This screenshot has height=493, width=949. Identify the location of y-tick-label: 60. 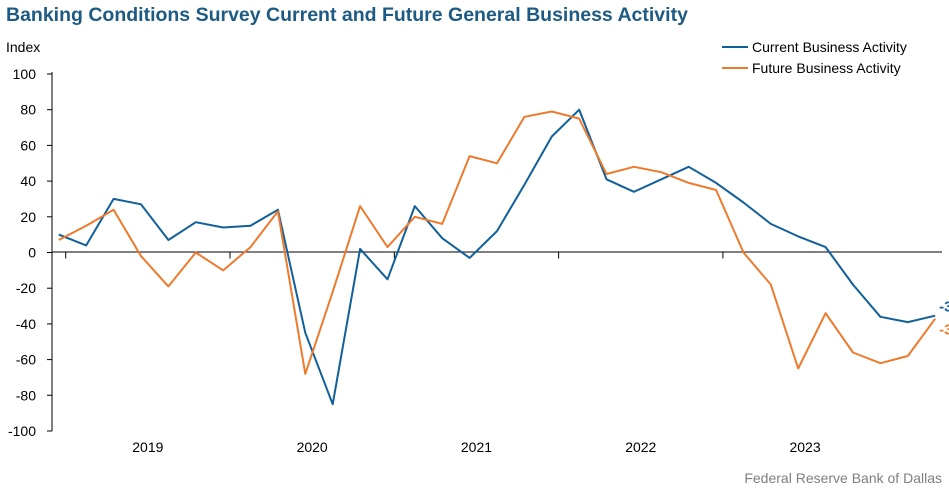
(28, 145).